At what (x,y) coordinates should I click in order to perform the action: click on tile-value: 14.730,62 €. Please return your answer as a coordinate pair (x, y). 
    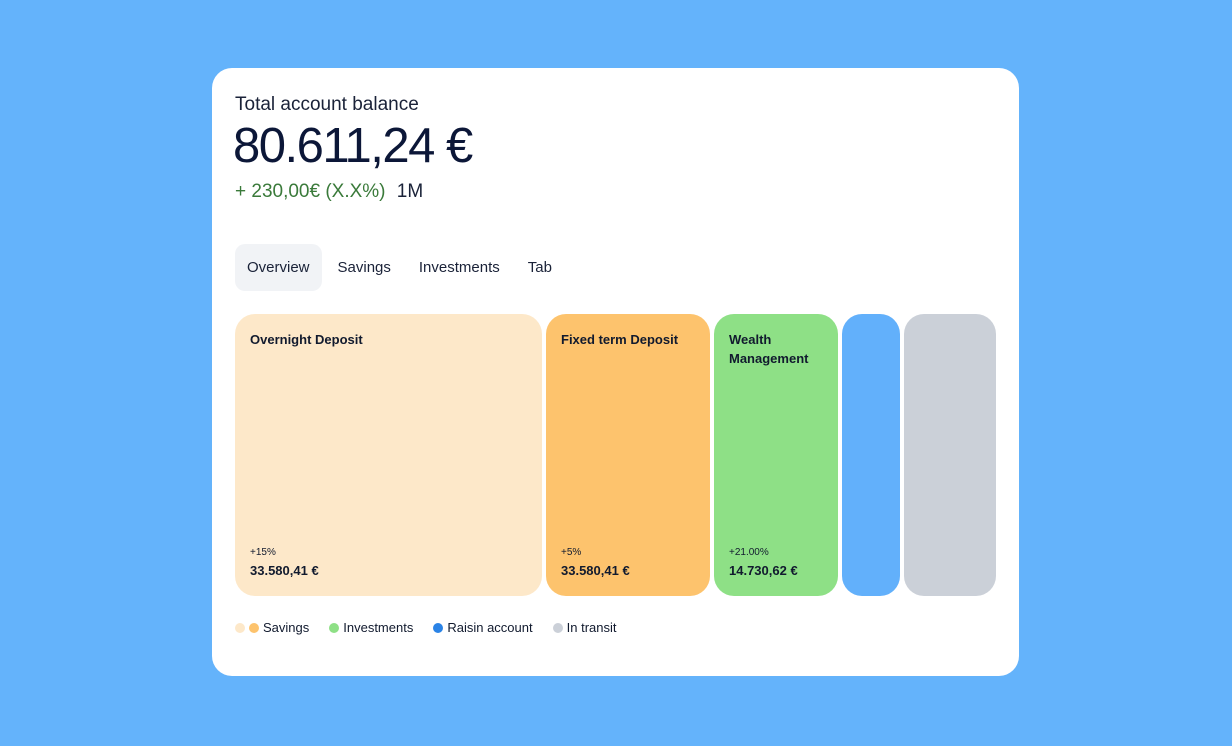
    Looking at the image, I should click on (763, 570).